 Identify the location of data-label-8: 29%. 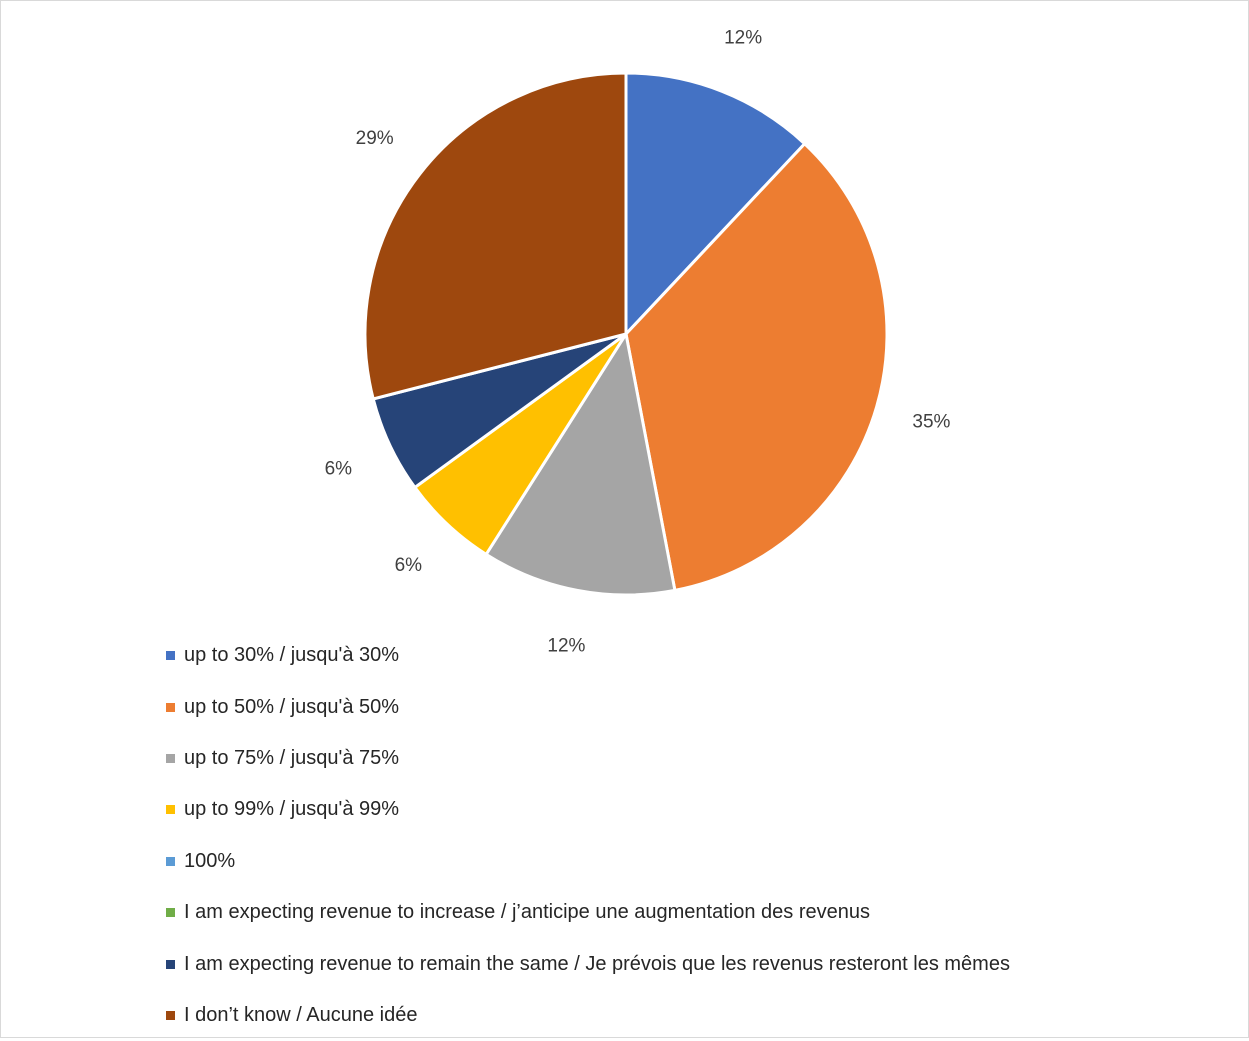
(375, 138).